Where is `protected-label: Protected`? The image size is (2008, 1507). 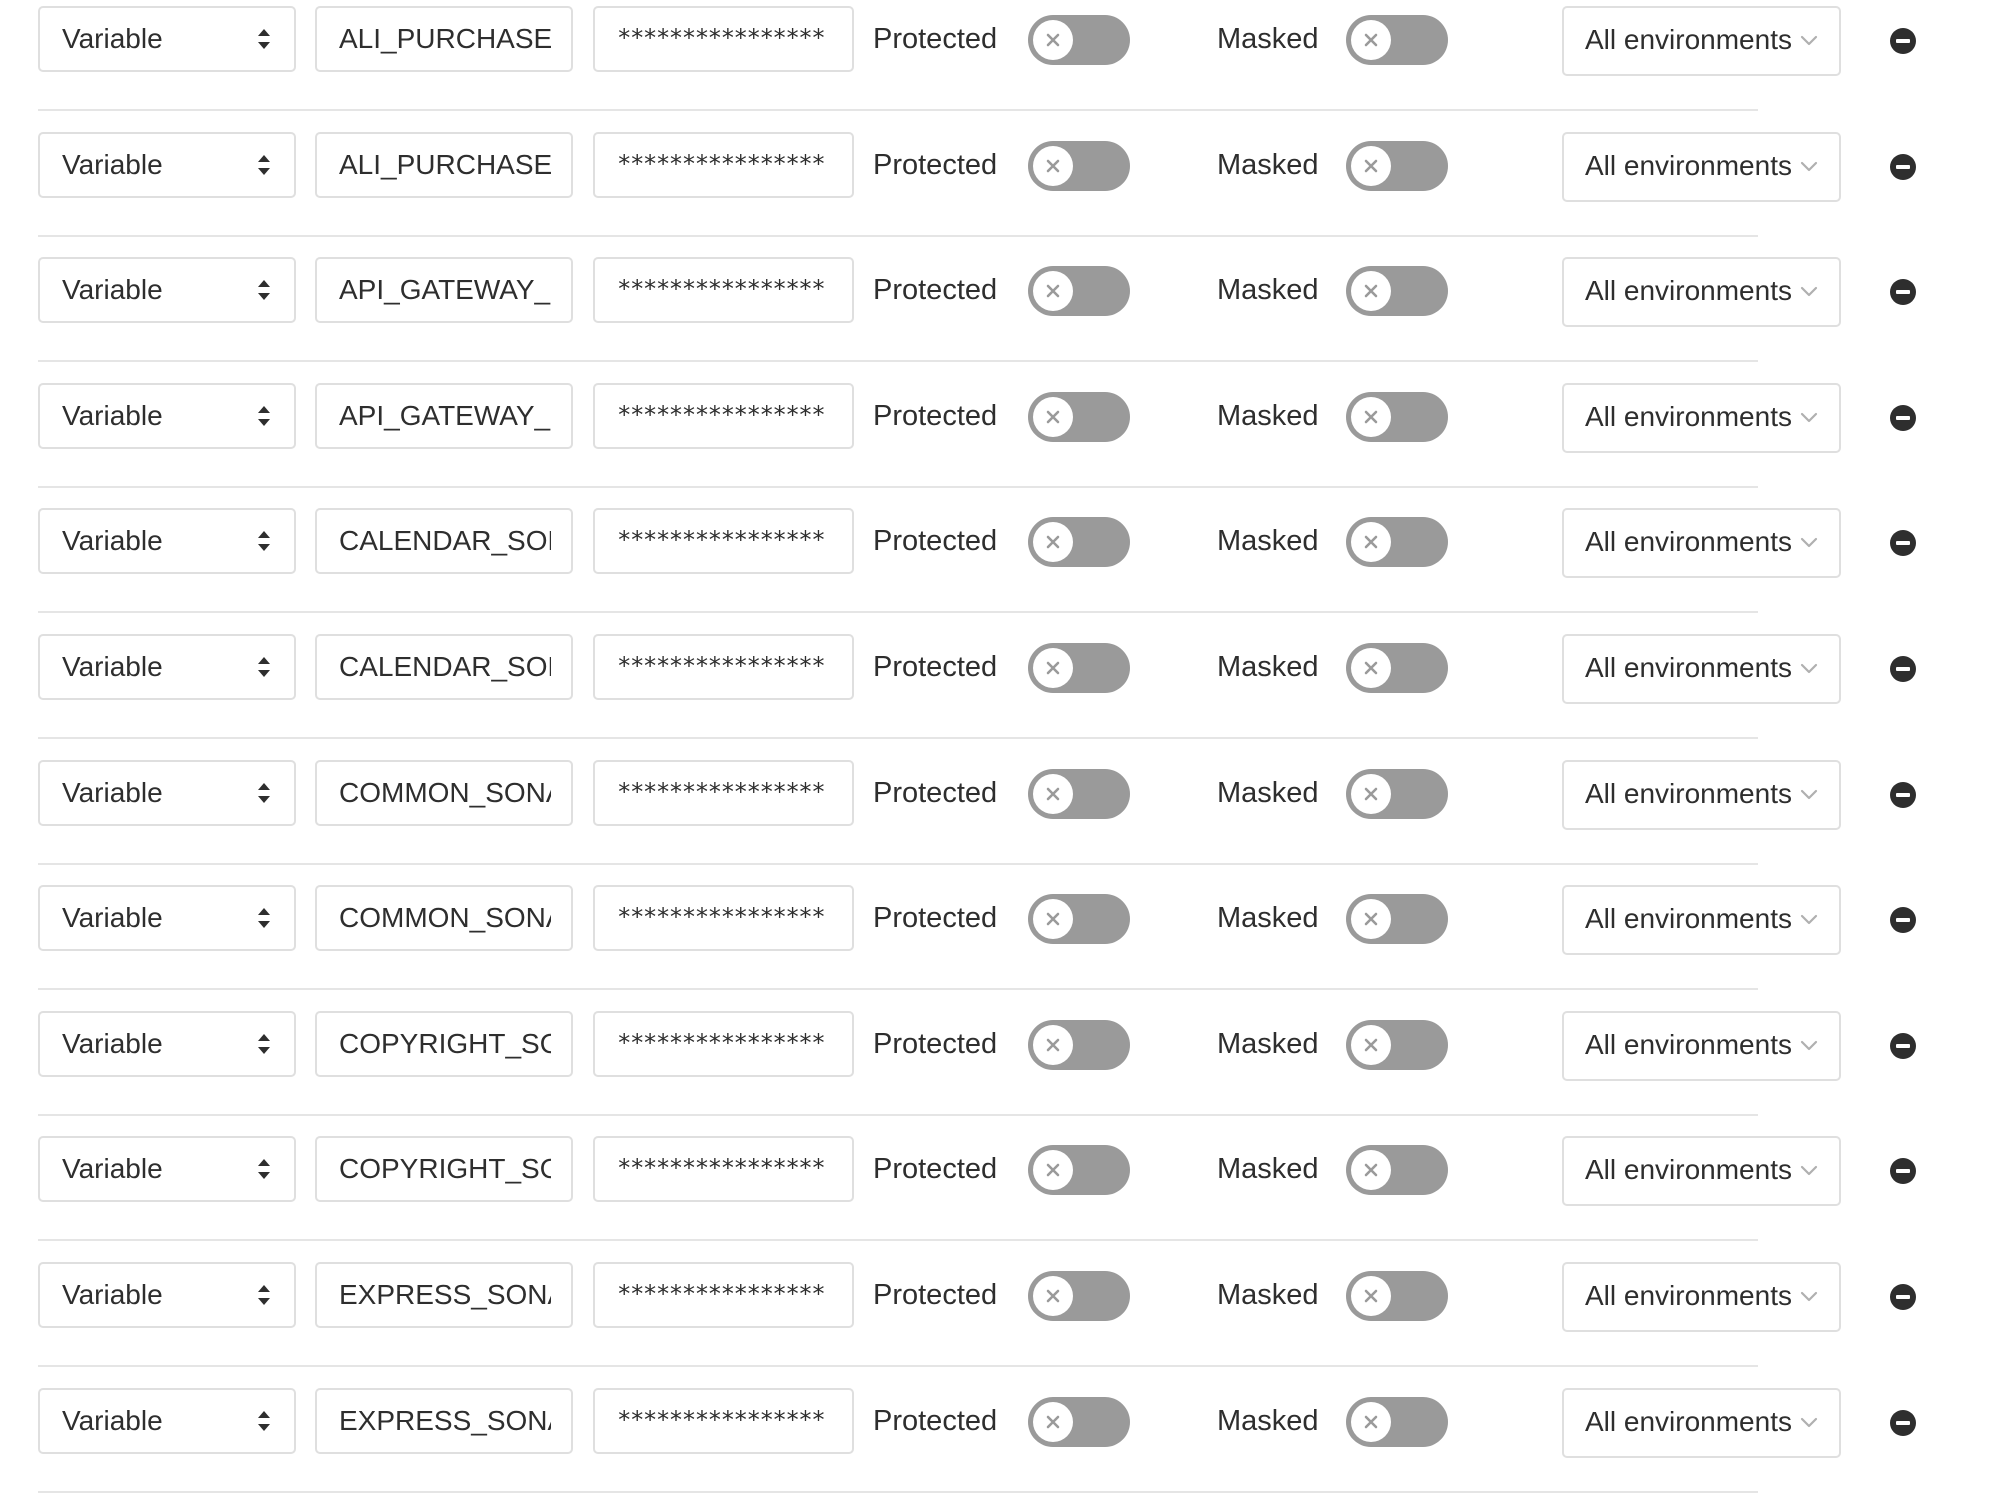 protected-label: Protected is located at coordinates (935, 541).